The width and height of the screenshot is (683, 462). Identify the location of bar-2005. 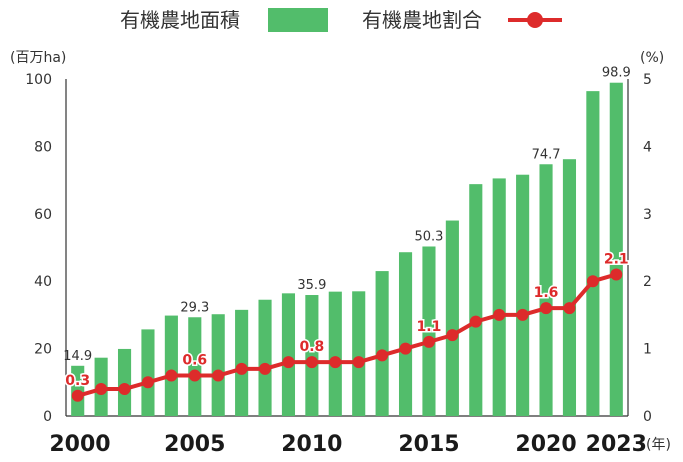
(195, 366).